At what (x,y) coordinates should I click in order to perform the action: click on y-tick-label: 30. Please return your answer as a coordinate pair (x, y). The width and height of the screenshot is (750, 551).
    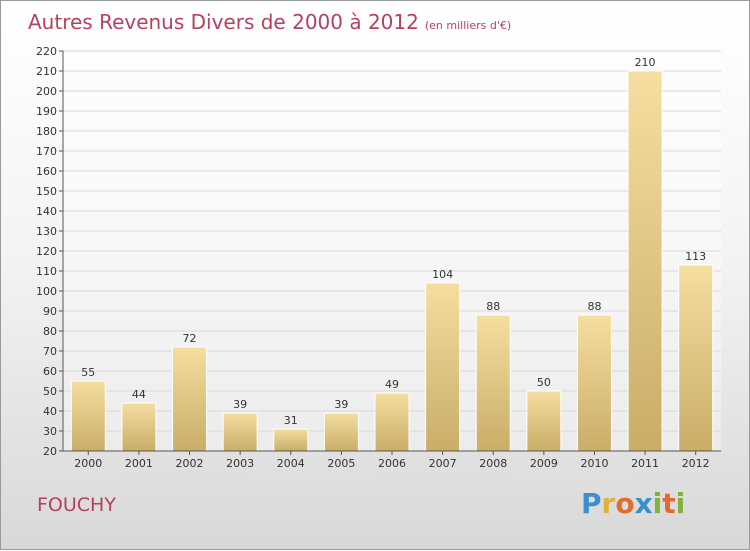
    Looking at the image, I should click on (50, 431).